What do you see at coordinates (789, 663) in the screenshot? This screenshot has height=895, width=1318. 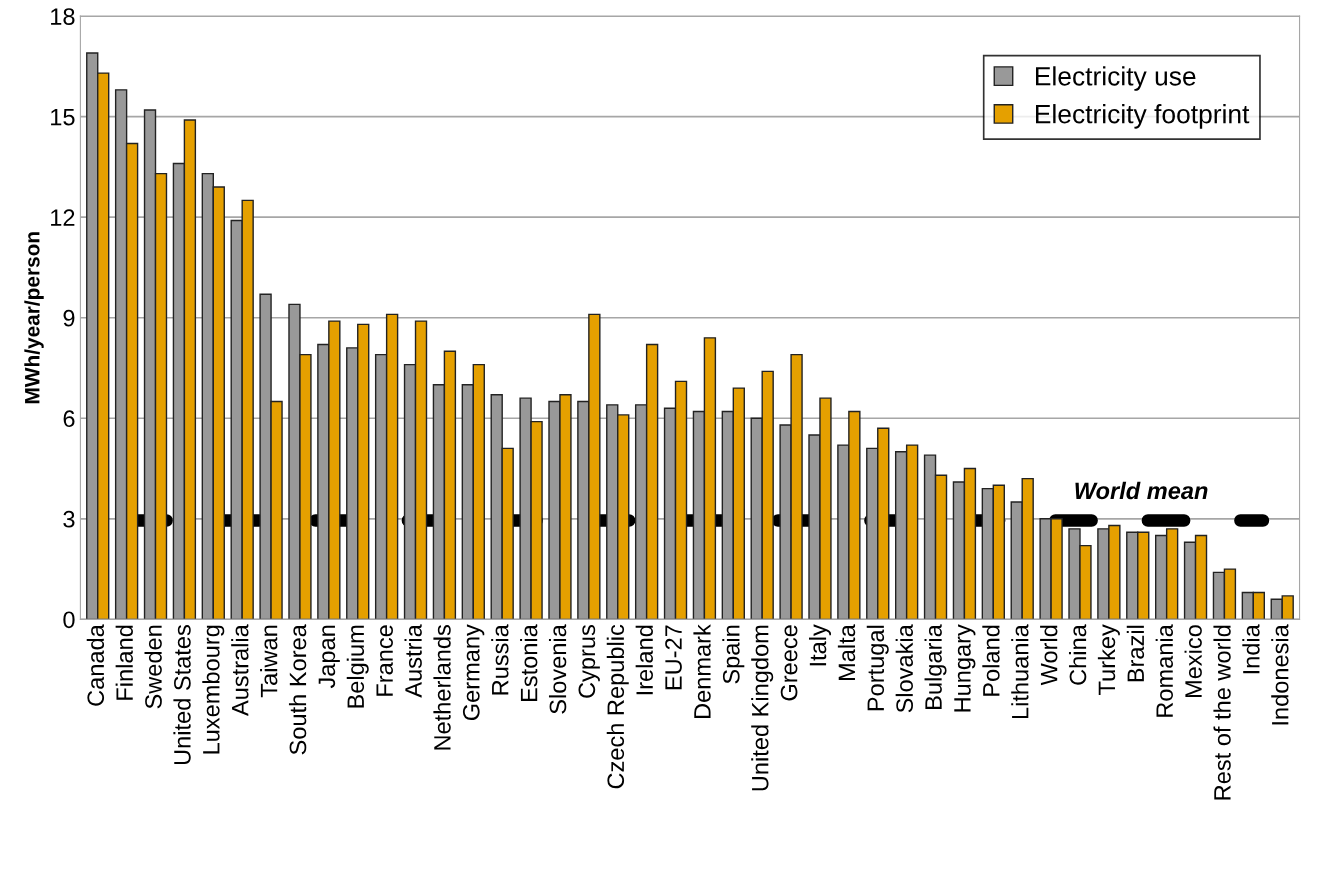 I see `x-tick-label: Greece` at bounding box center [789, 663].